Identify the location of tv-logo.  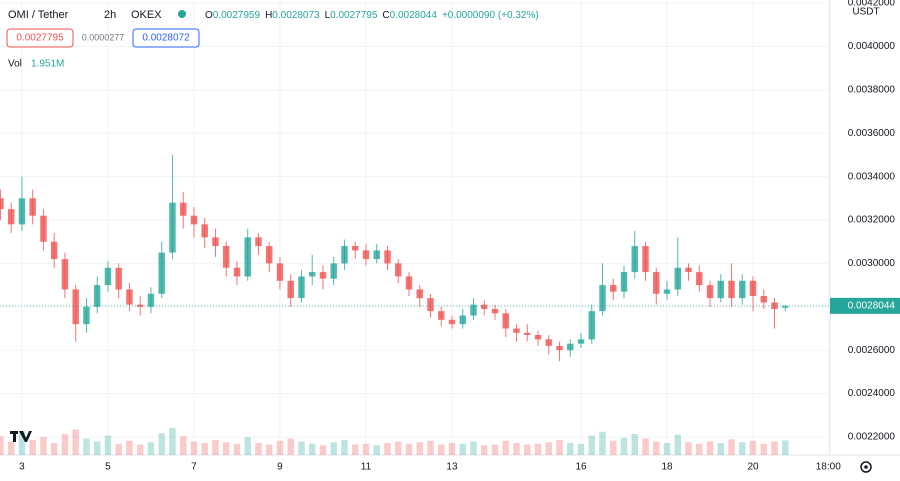
(21, 436).